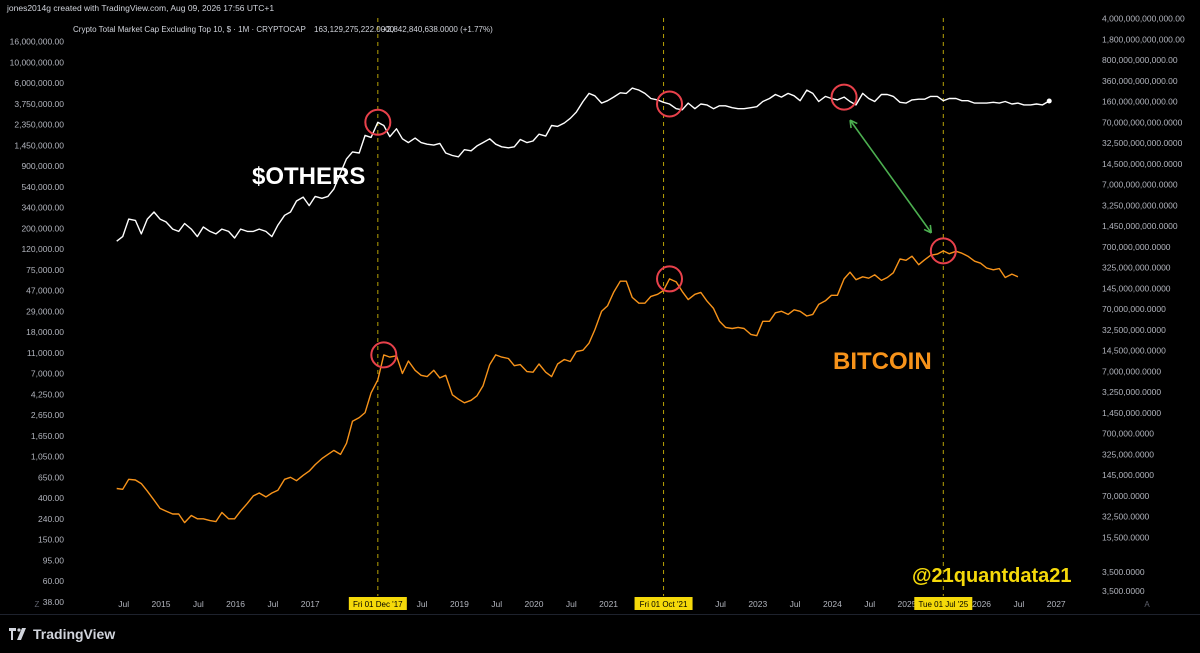 The image size is (1200, 653). I want to click on right-tick-label: 14,500,000,000.0000, so click(1142, 164).